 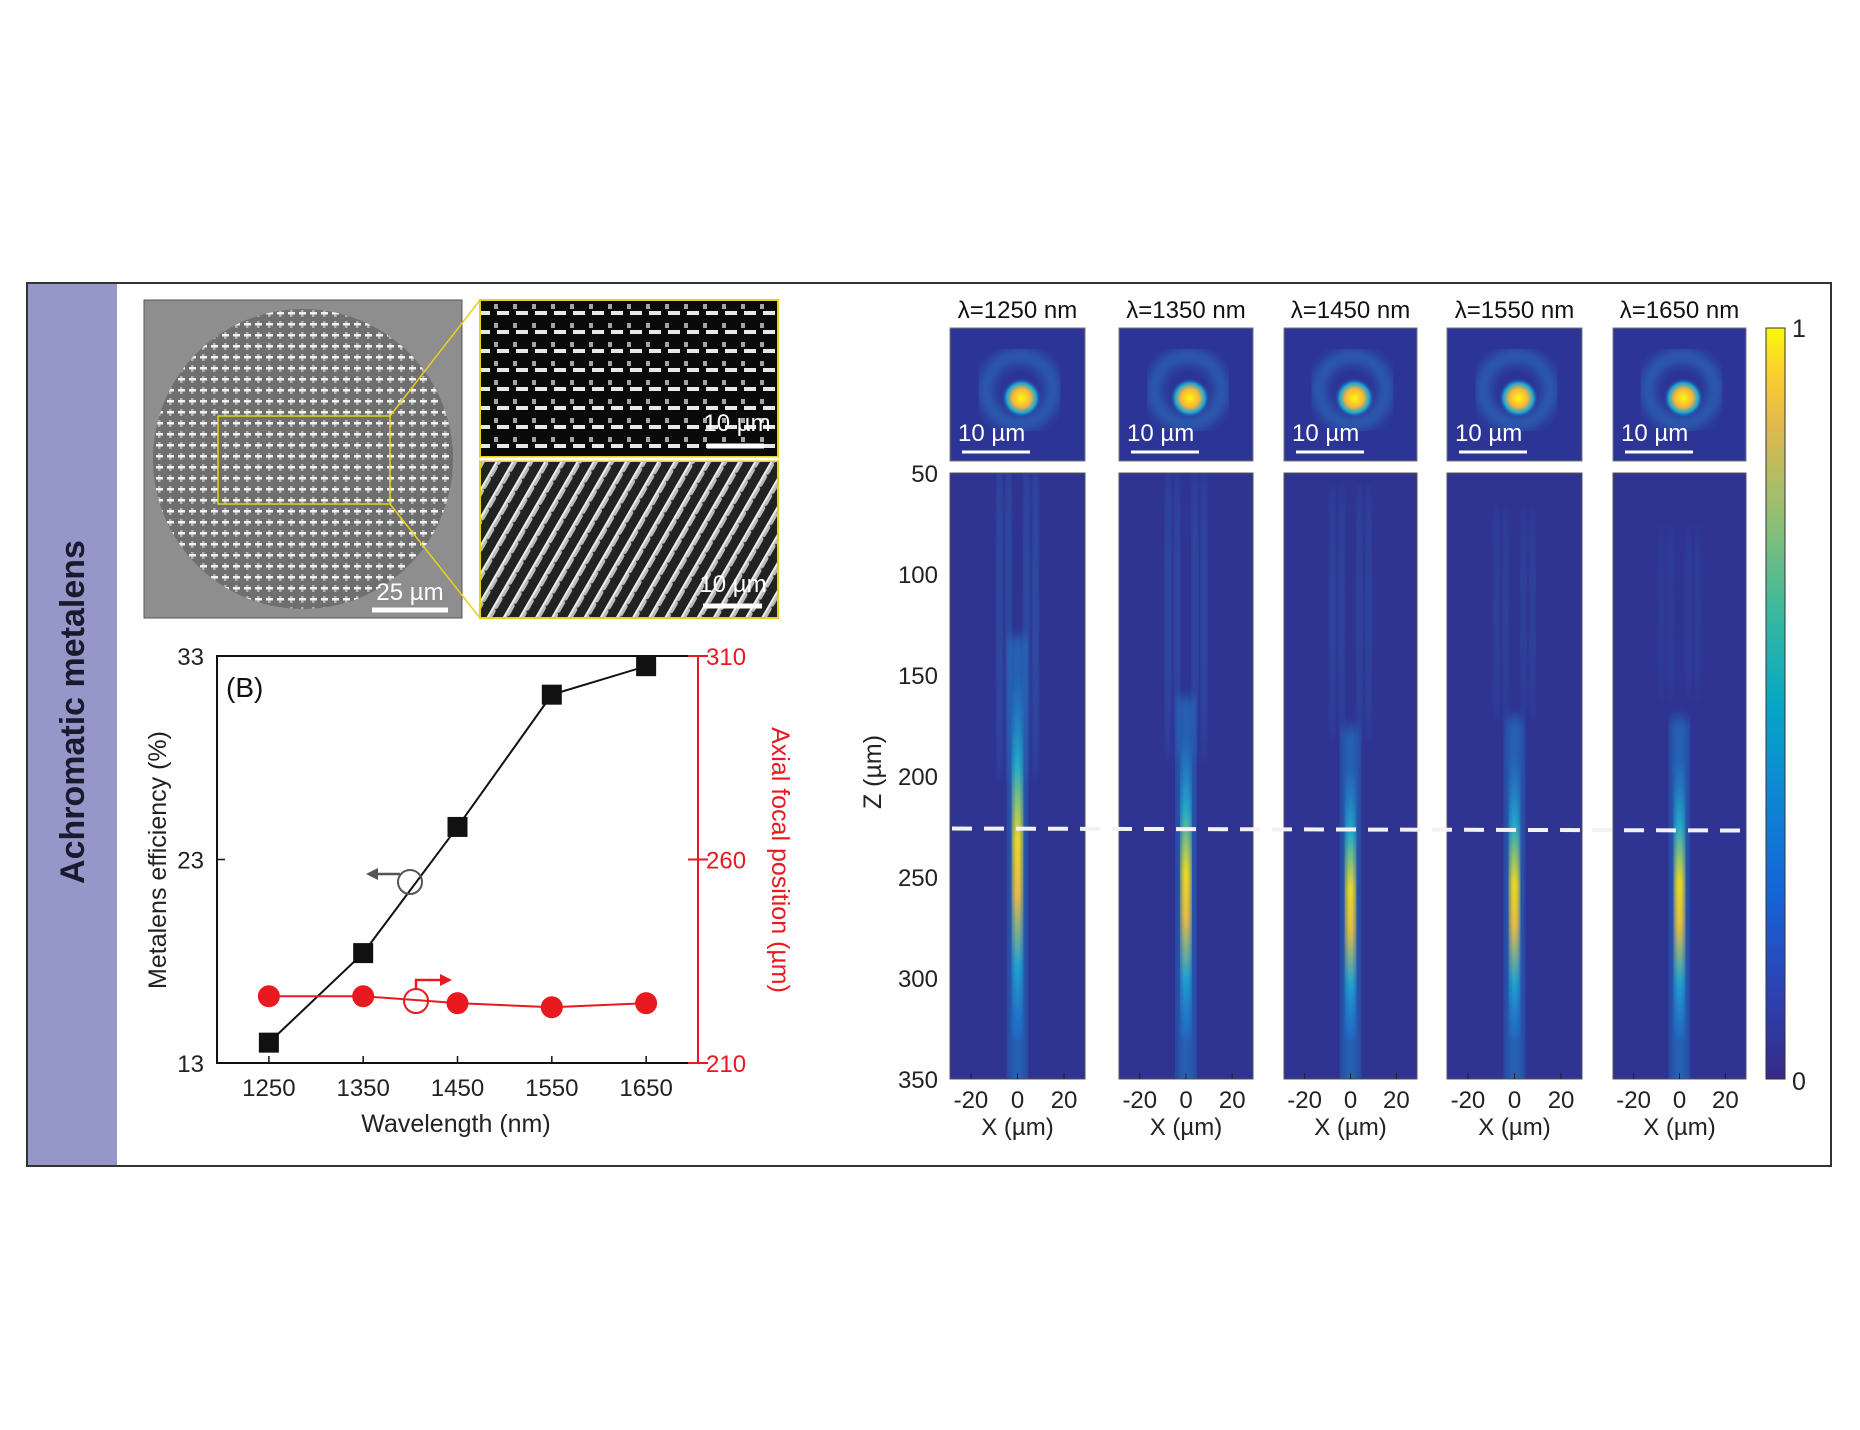 I want to click on x-axis-label: Wavelength (nm), so click(x=455, y=1124).